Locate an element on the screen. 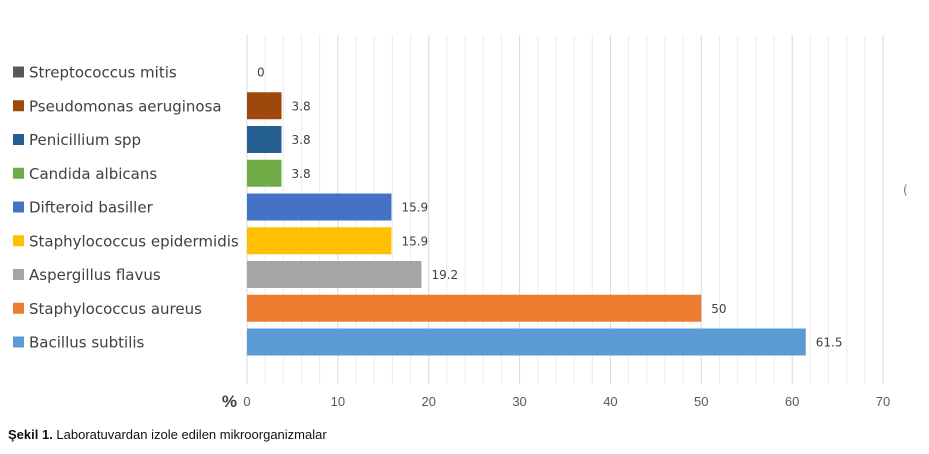 The image size is (929, 454). data-label: 50 is located at coordinates (718, 309).